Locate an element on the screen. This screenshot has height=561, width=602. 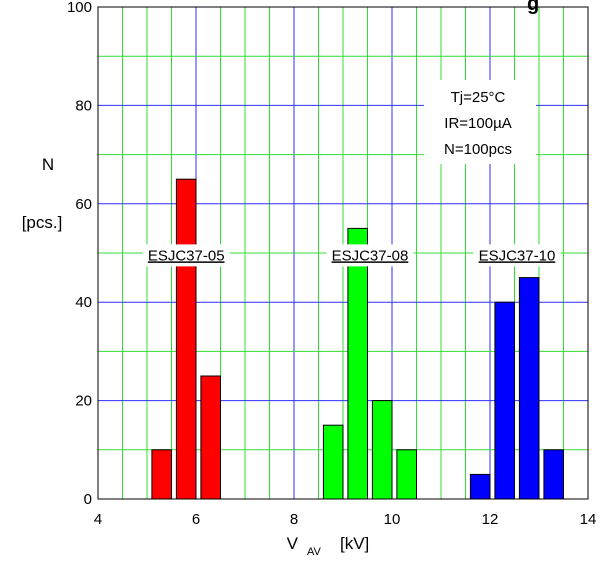
y-axis-unit: [pcs.] is located at coordinates (42, 222).